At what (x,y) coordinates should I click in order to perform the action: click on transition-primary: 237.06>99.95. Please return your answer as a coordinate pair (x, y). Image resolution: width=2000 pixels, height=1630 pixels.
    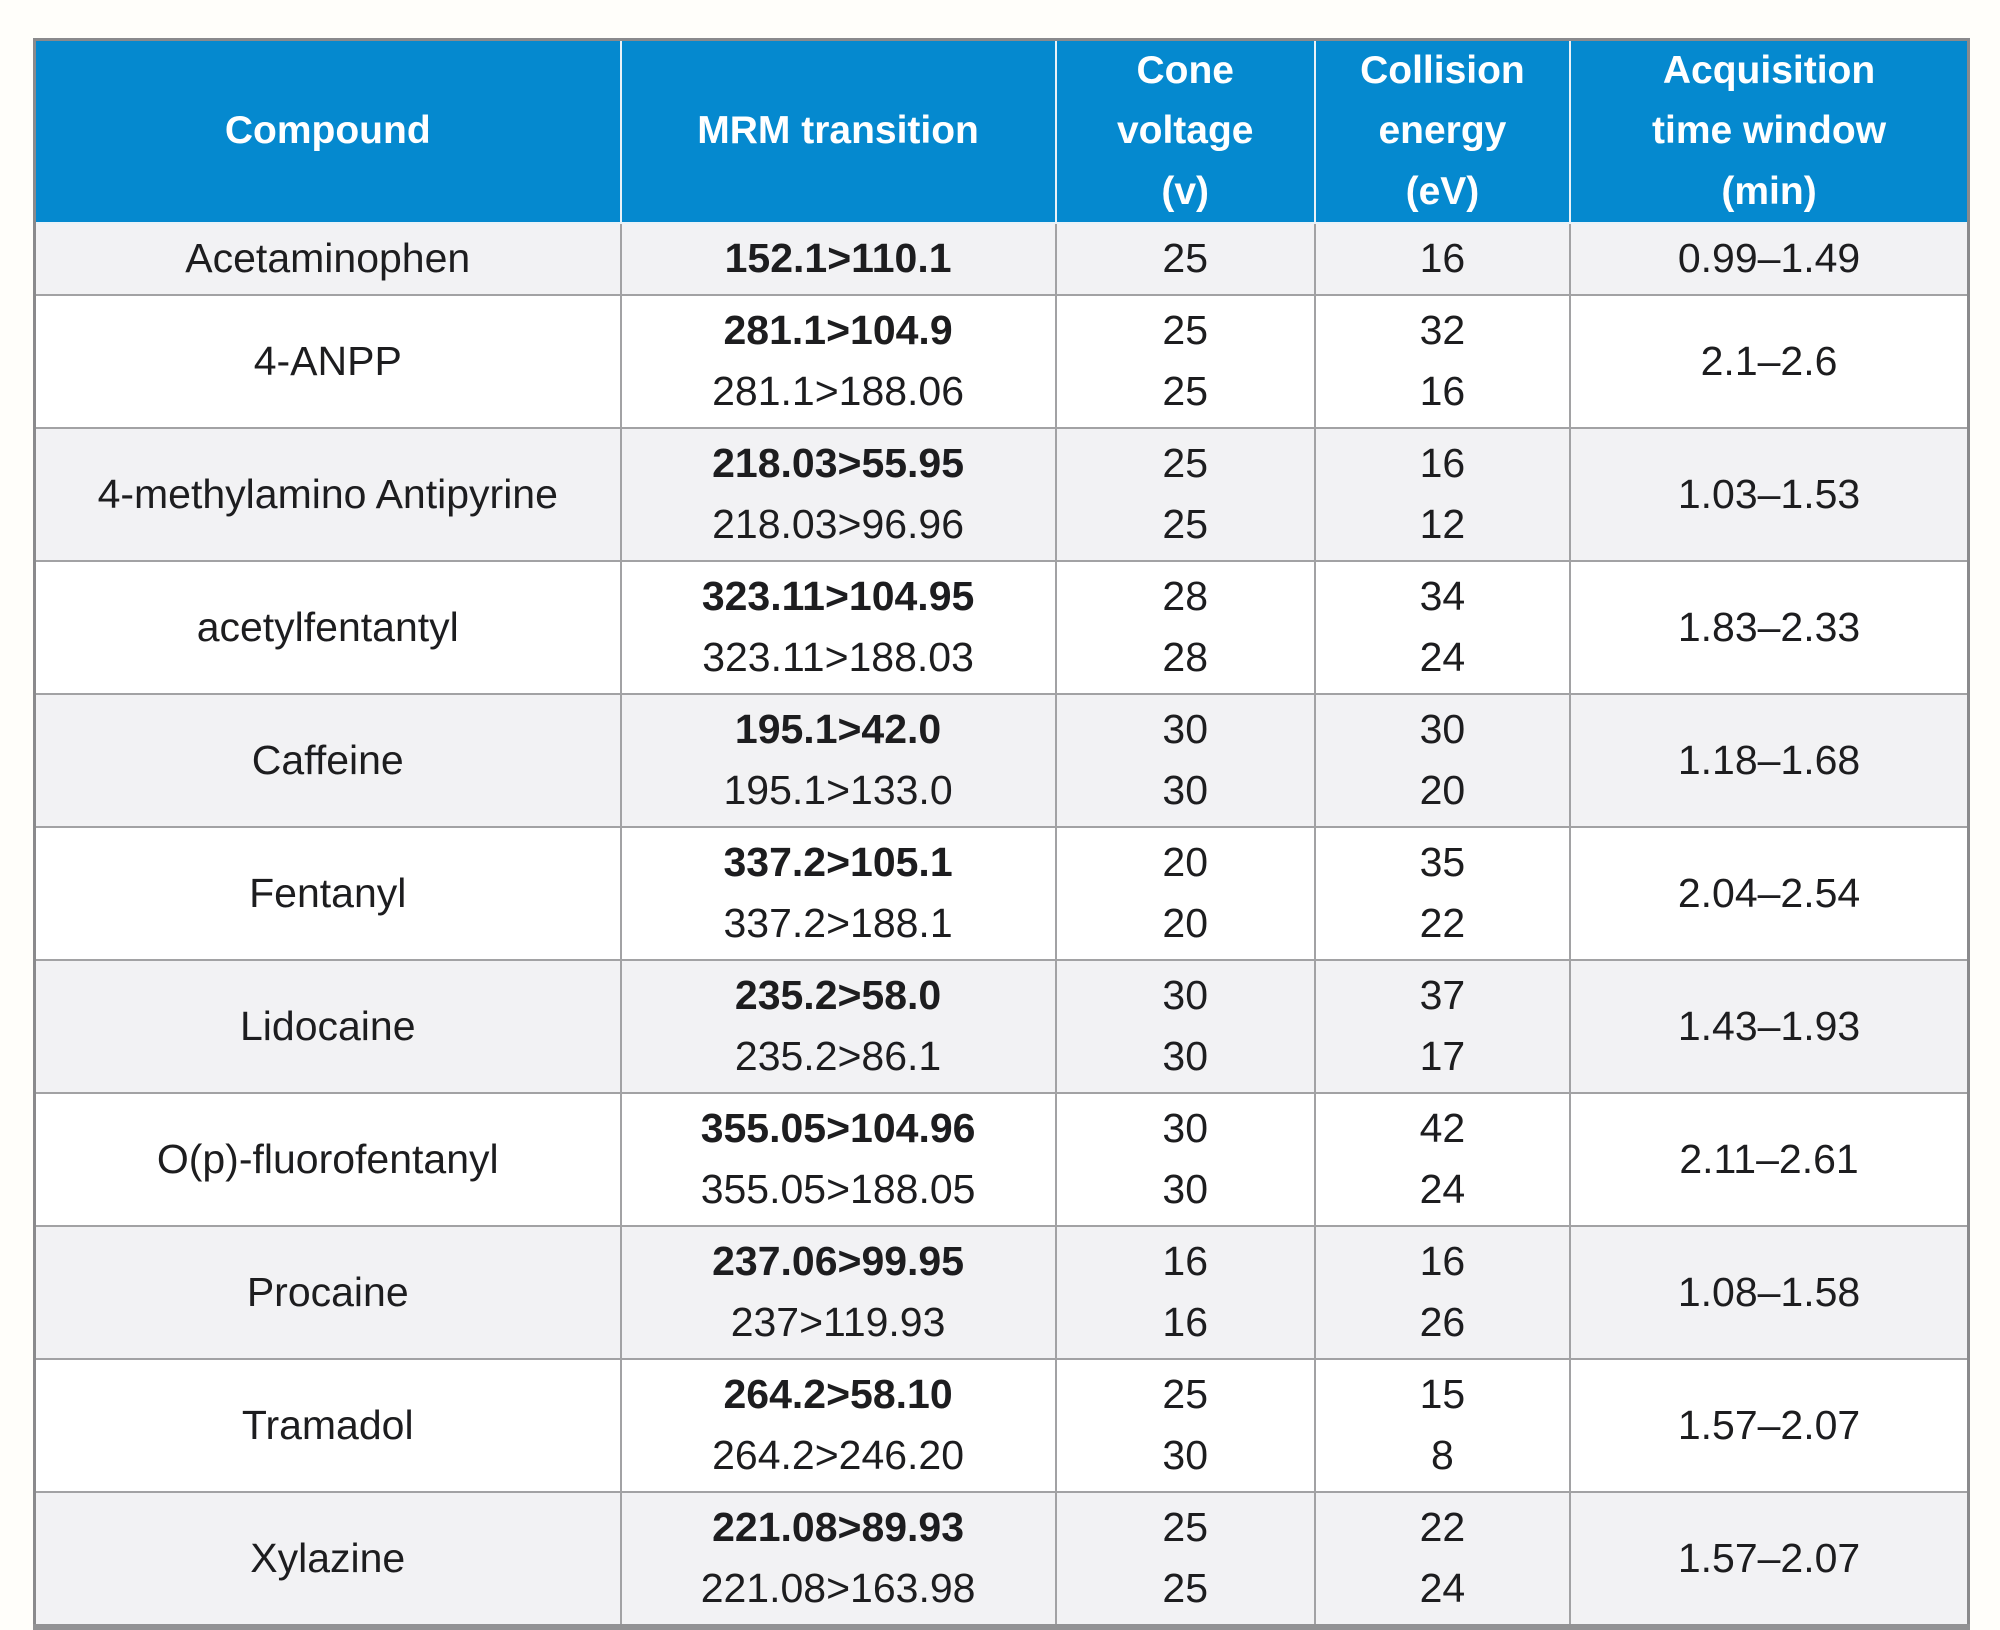
    Looking at the image, I should click on (838, 1260).